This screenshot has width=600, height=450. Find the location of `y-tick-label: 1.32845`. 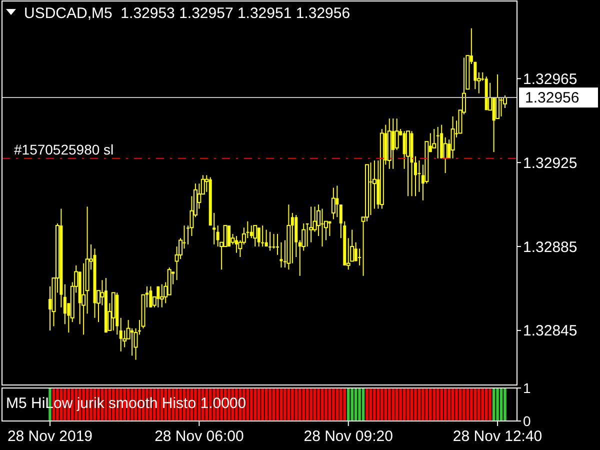

y-tick-label: 1.32845 is located at coordinates (550, 331).